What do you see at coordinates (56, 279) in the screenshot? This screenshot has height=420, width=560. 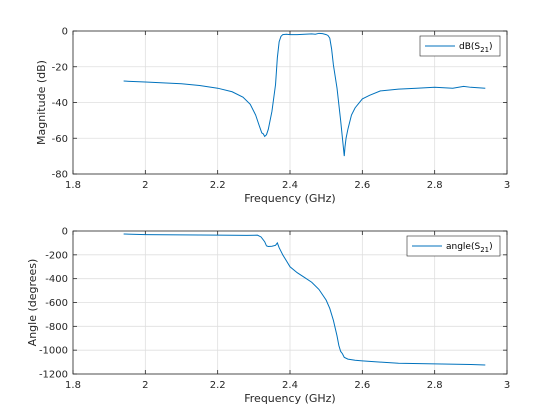 I see `y-tick-label: -400` at bounding box center [56, 279].